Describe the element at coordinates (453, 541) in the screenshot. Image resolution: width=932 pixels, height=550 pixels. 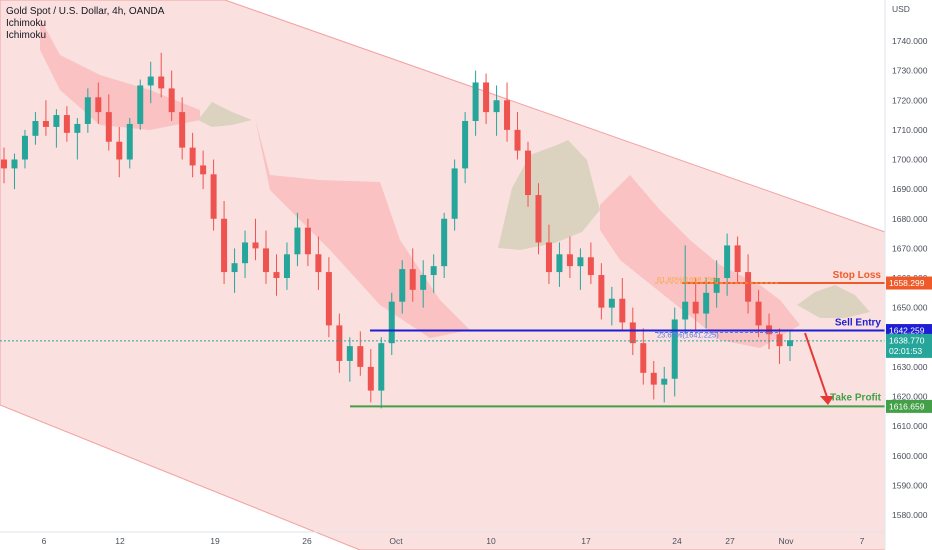
I see `time-axis: 6 12 19 26 Oct 10 17 24 27 Nov 7` at that location.